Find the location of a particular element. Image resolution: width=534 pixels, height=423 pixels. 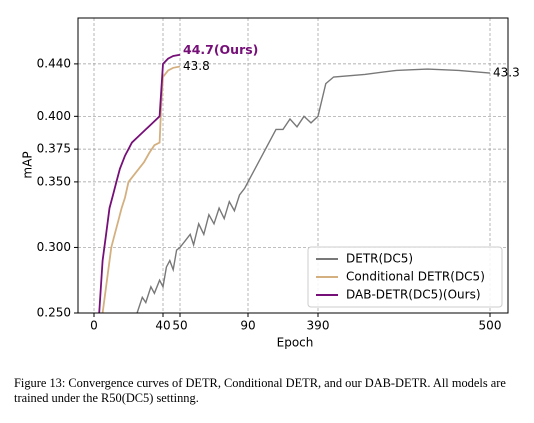

end-label: 43.3 is located at coordinates (506, 73).